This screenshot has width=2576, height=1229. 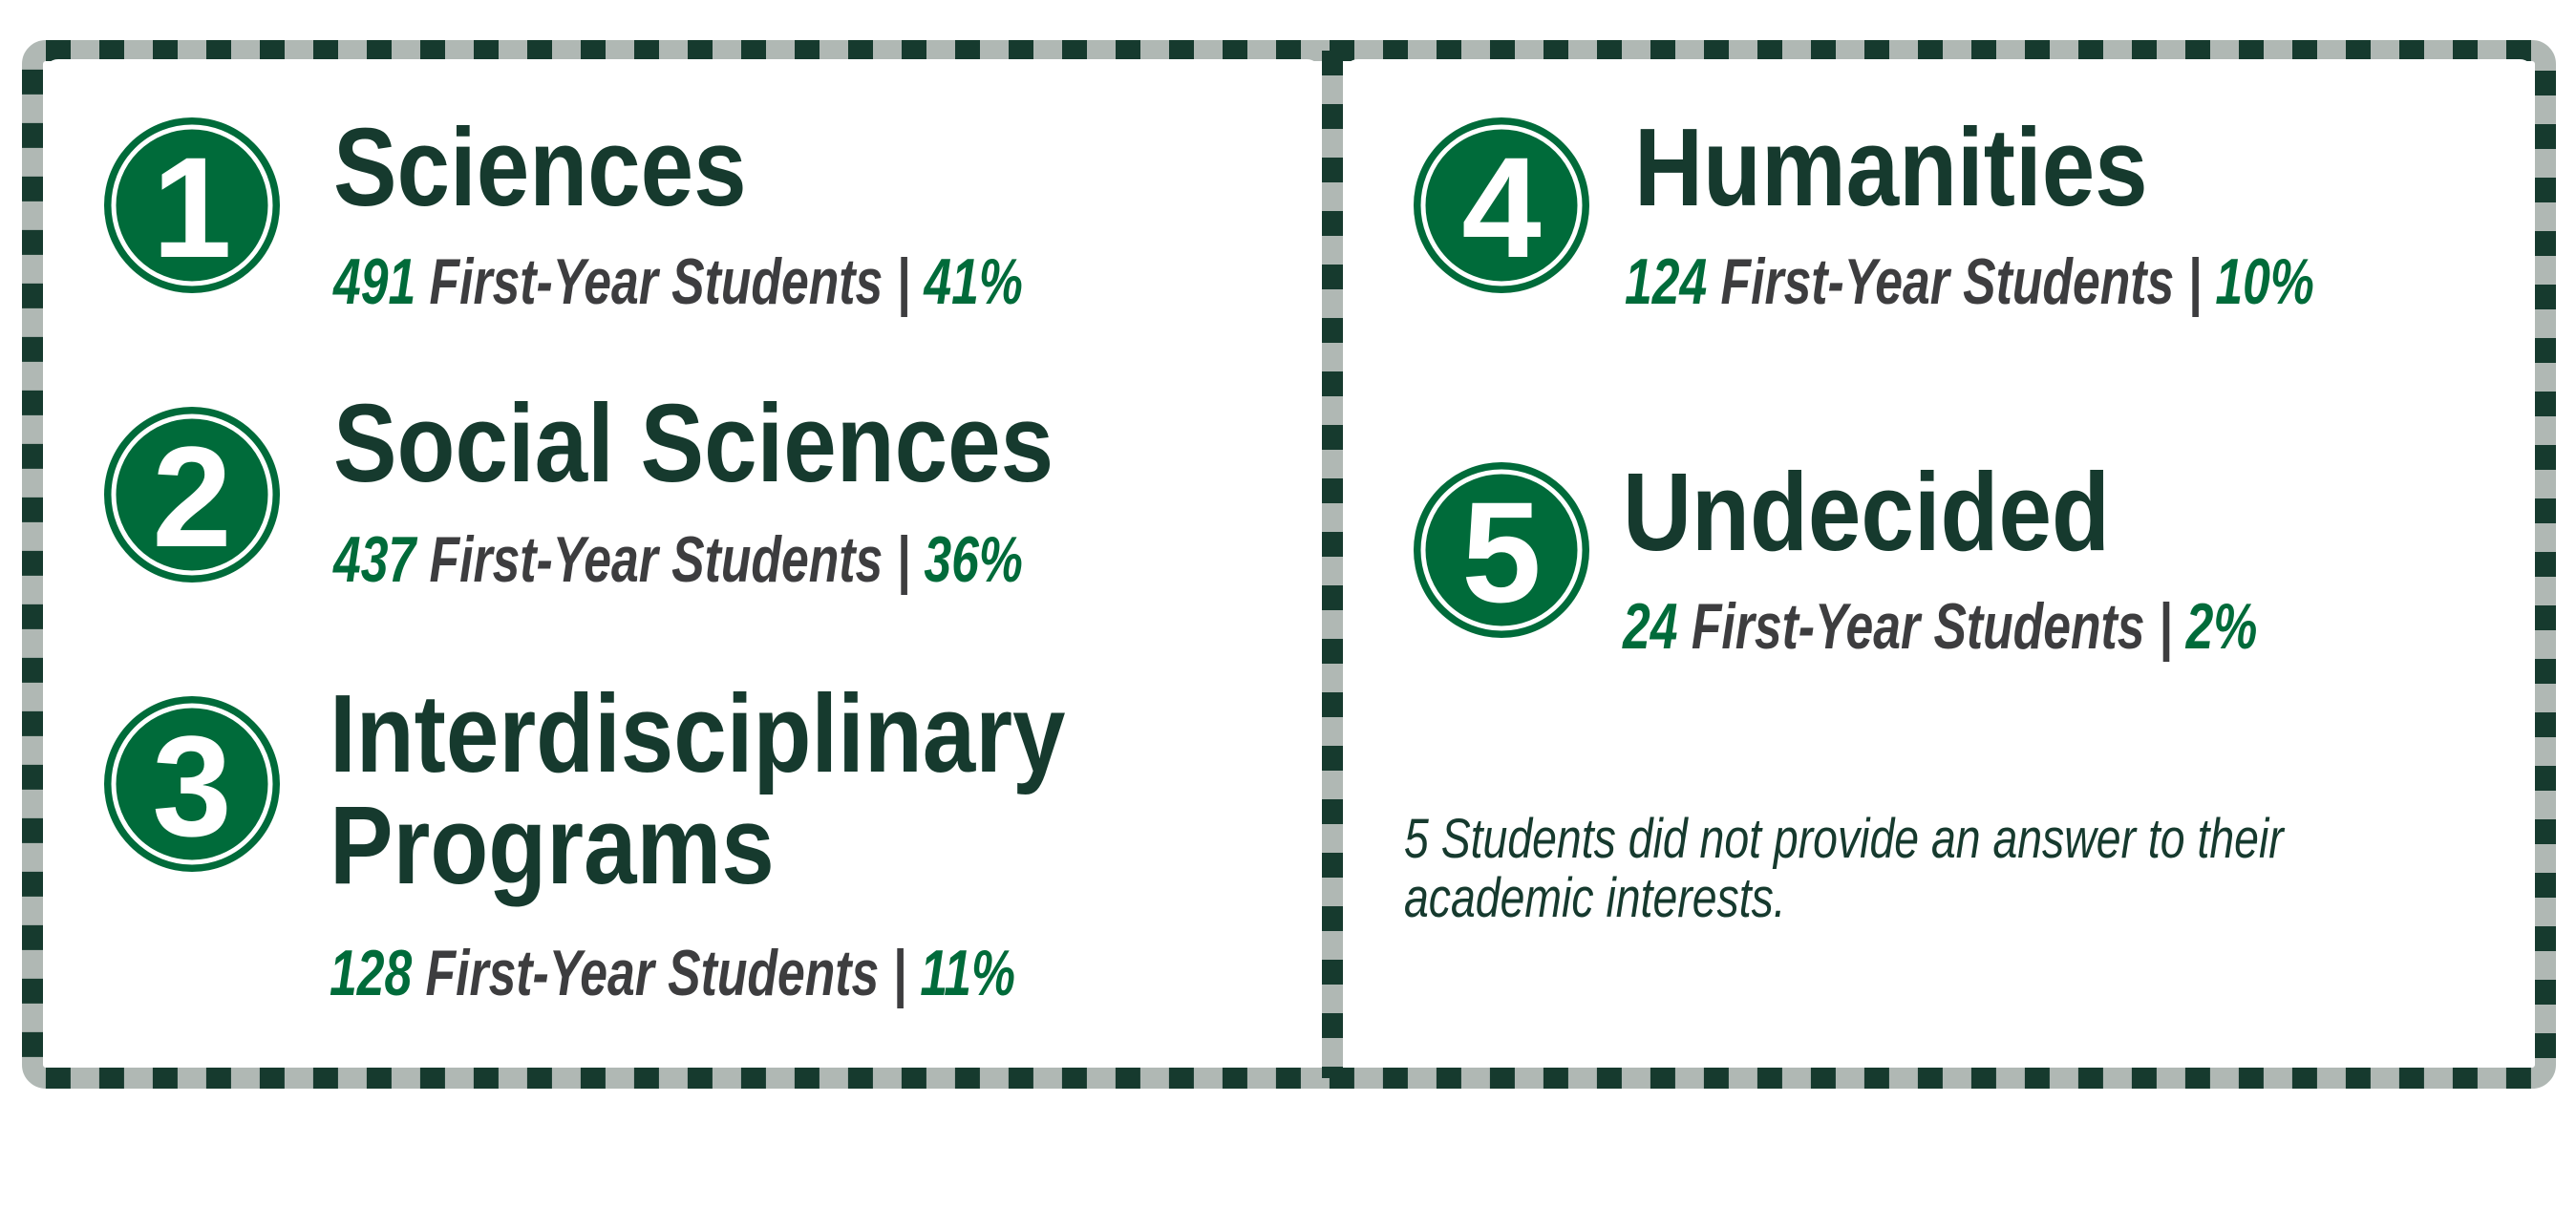 I want to click on title-line: Interdisciplinary, so click(x=698, y=733).